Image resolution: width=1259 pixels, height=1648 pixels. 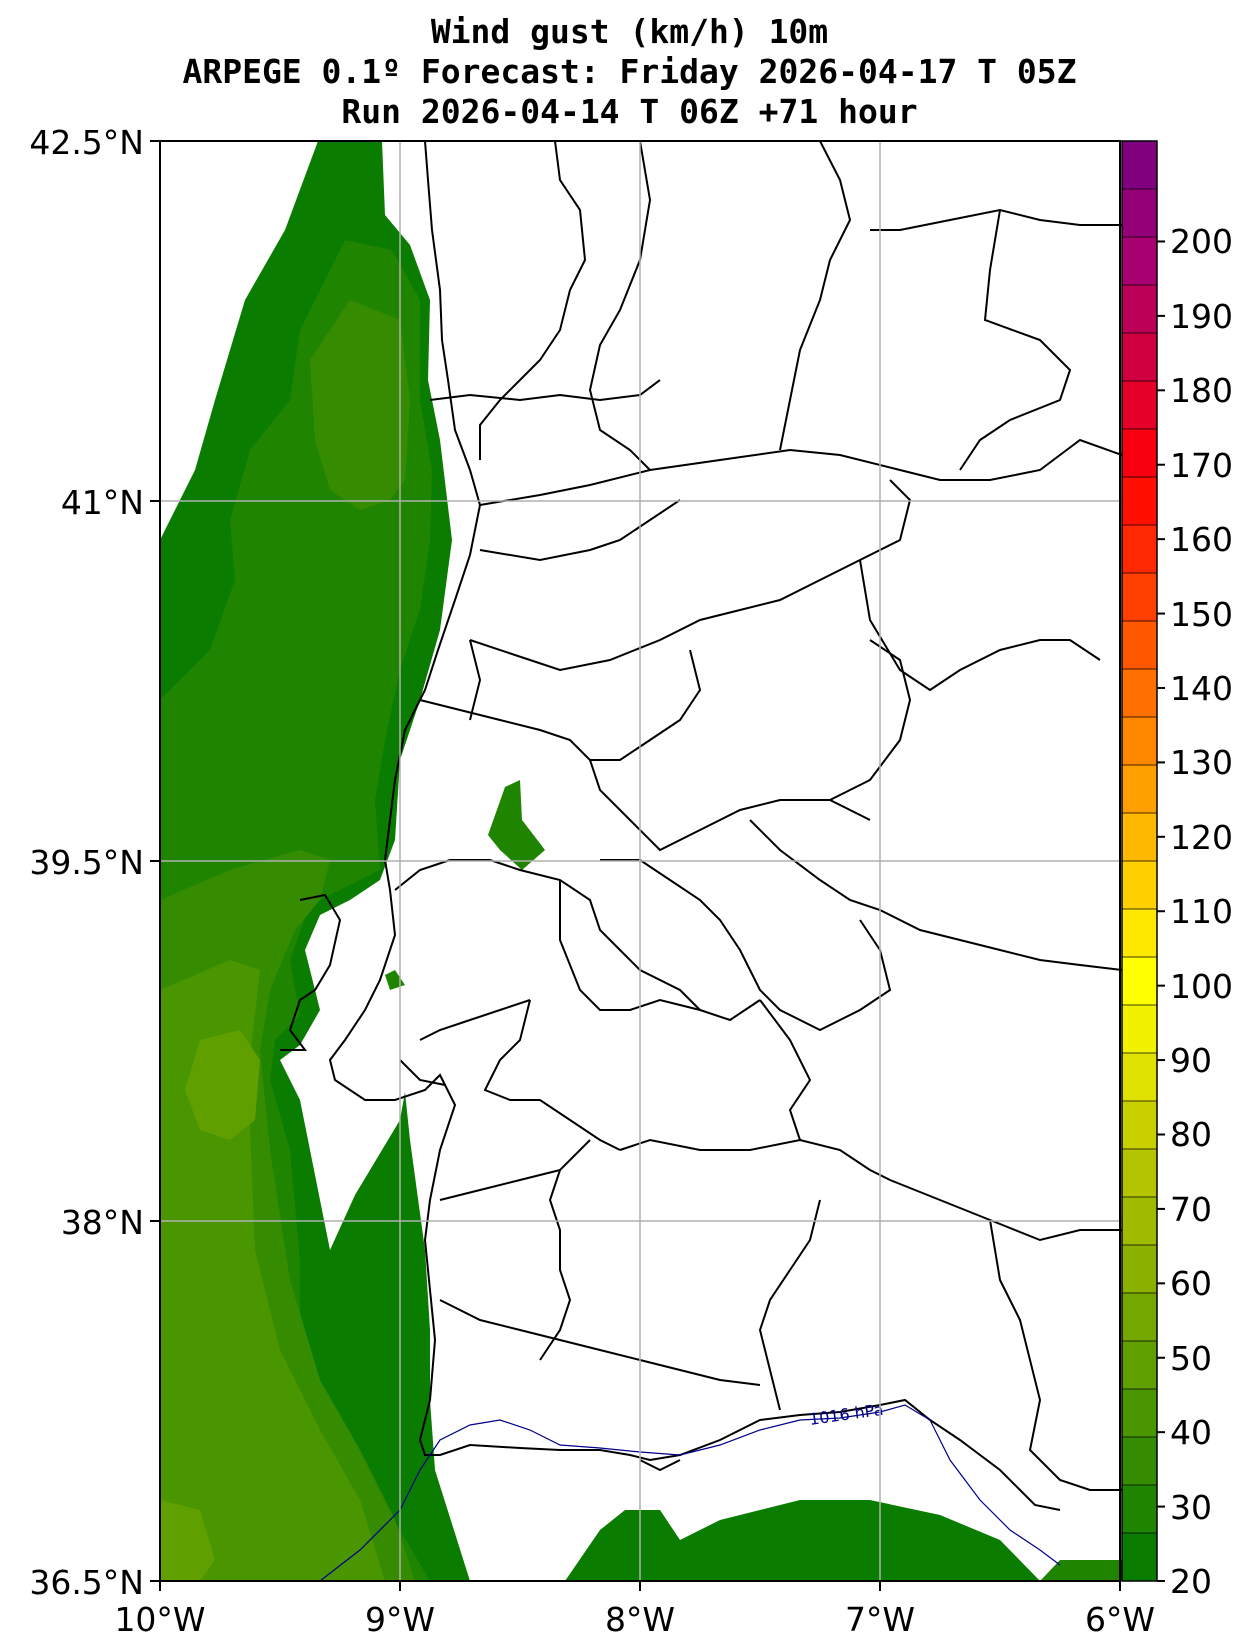 What do you see at coordinates (629, 31) in the screenshot?
I see `title-line-1: Wind gust (km/h) 10m` at bounding box center [629, 31].